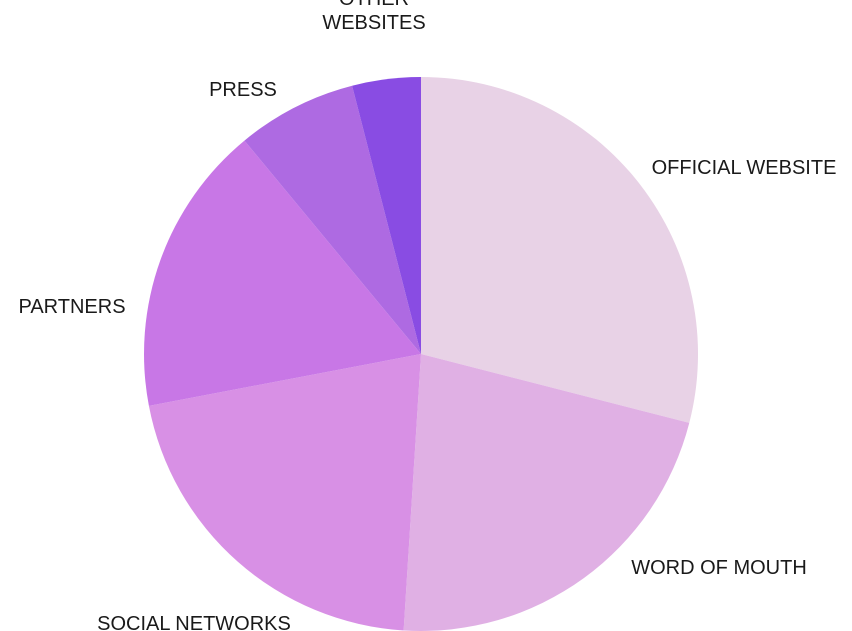 Image resolution: width=852 pixels, height=631 pixels. I want to click on pie-label-other-websites-line-1: OTHER, so click(374, 5).